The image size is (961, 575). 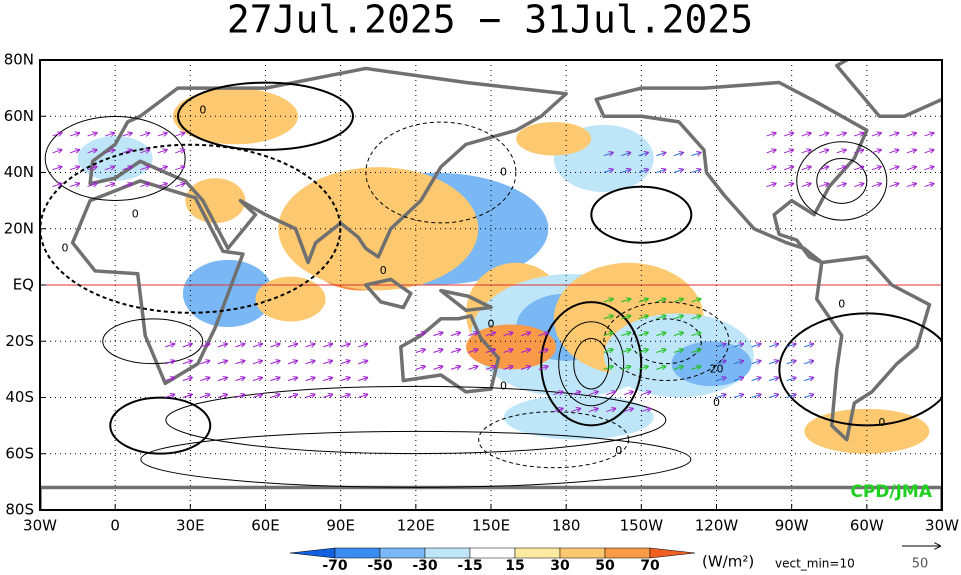 I want to click on colorbar-end, so click(x=312, y=553).